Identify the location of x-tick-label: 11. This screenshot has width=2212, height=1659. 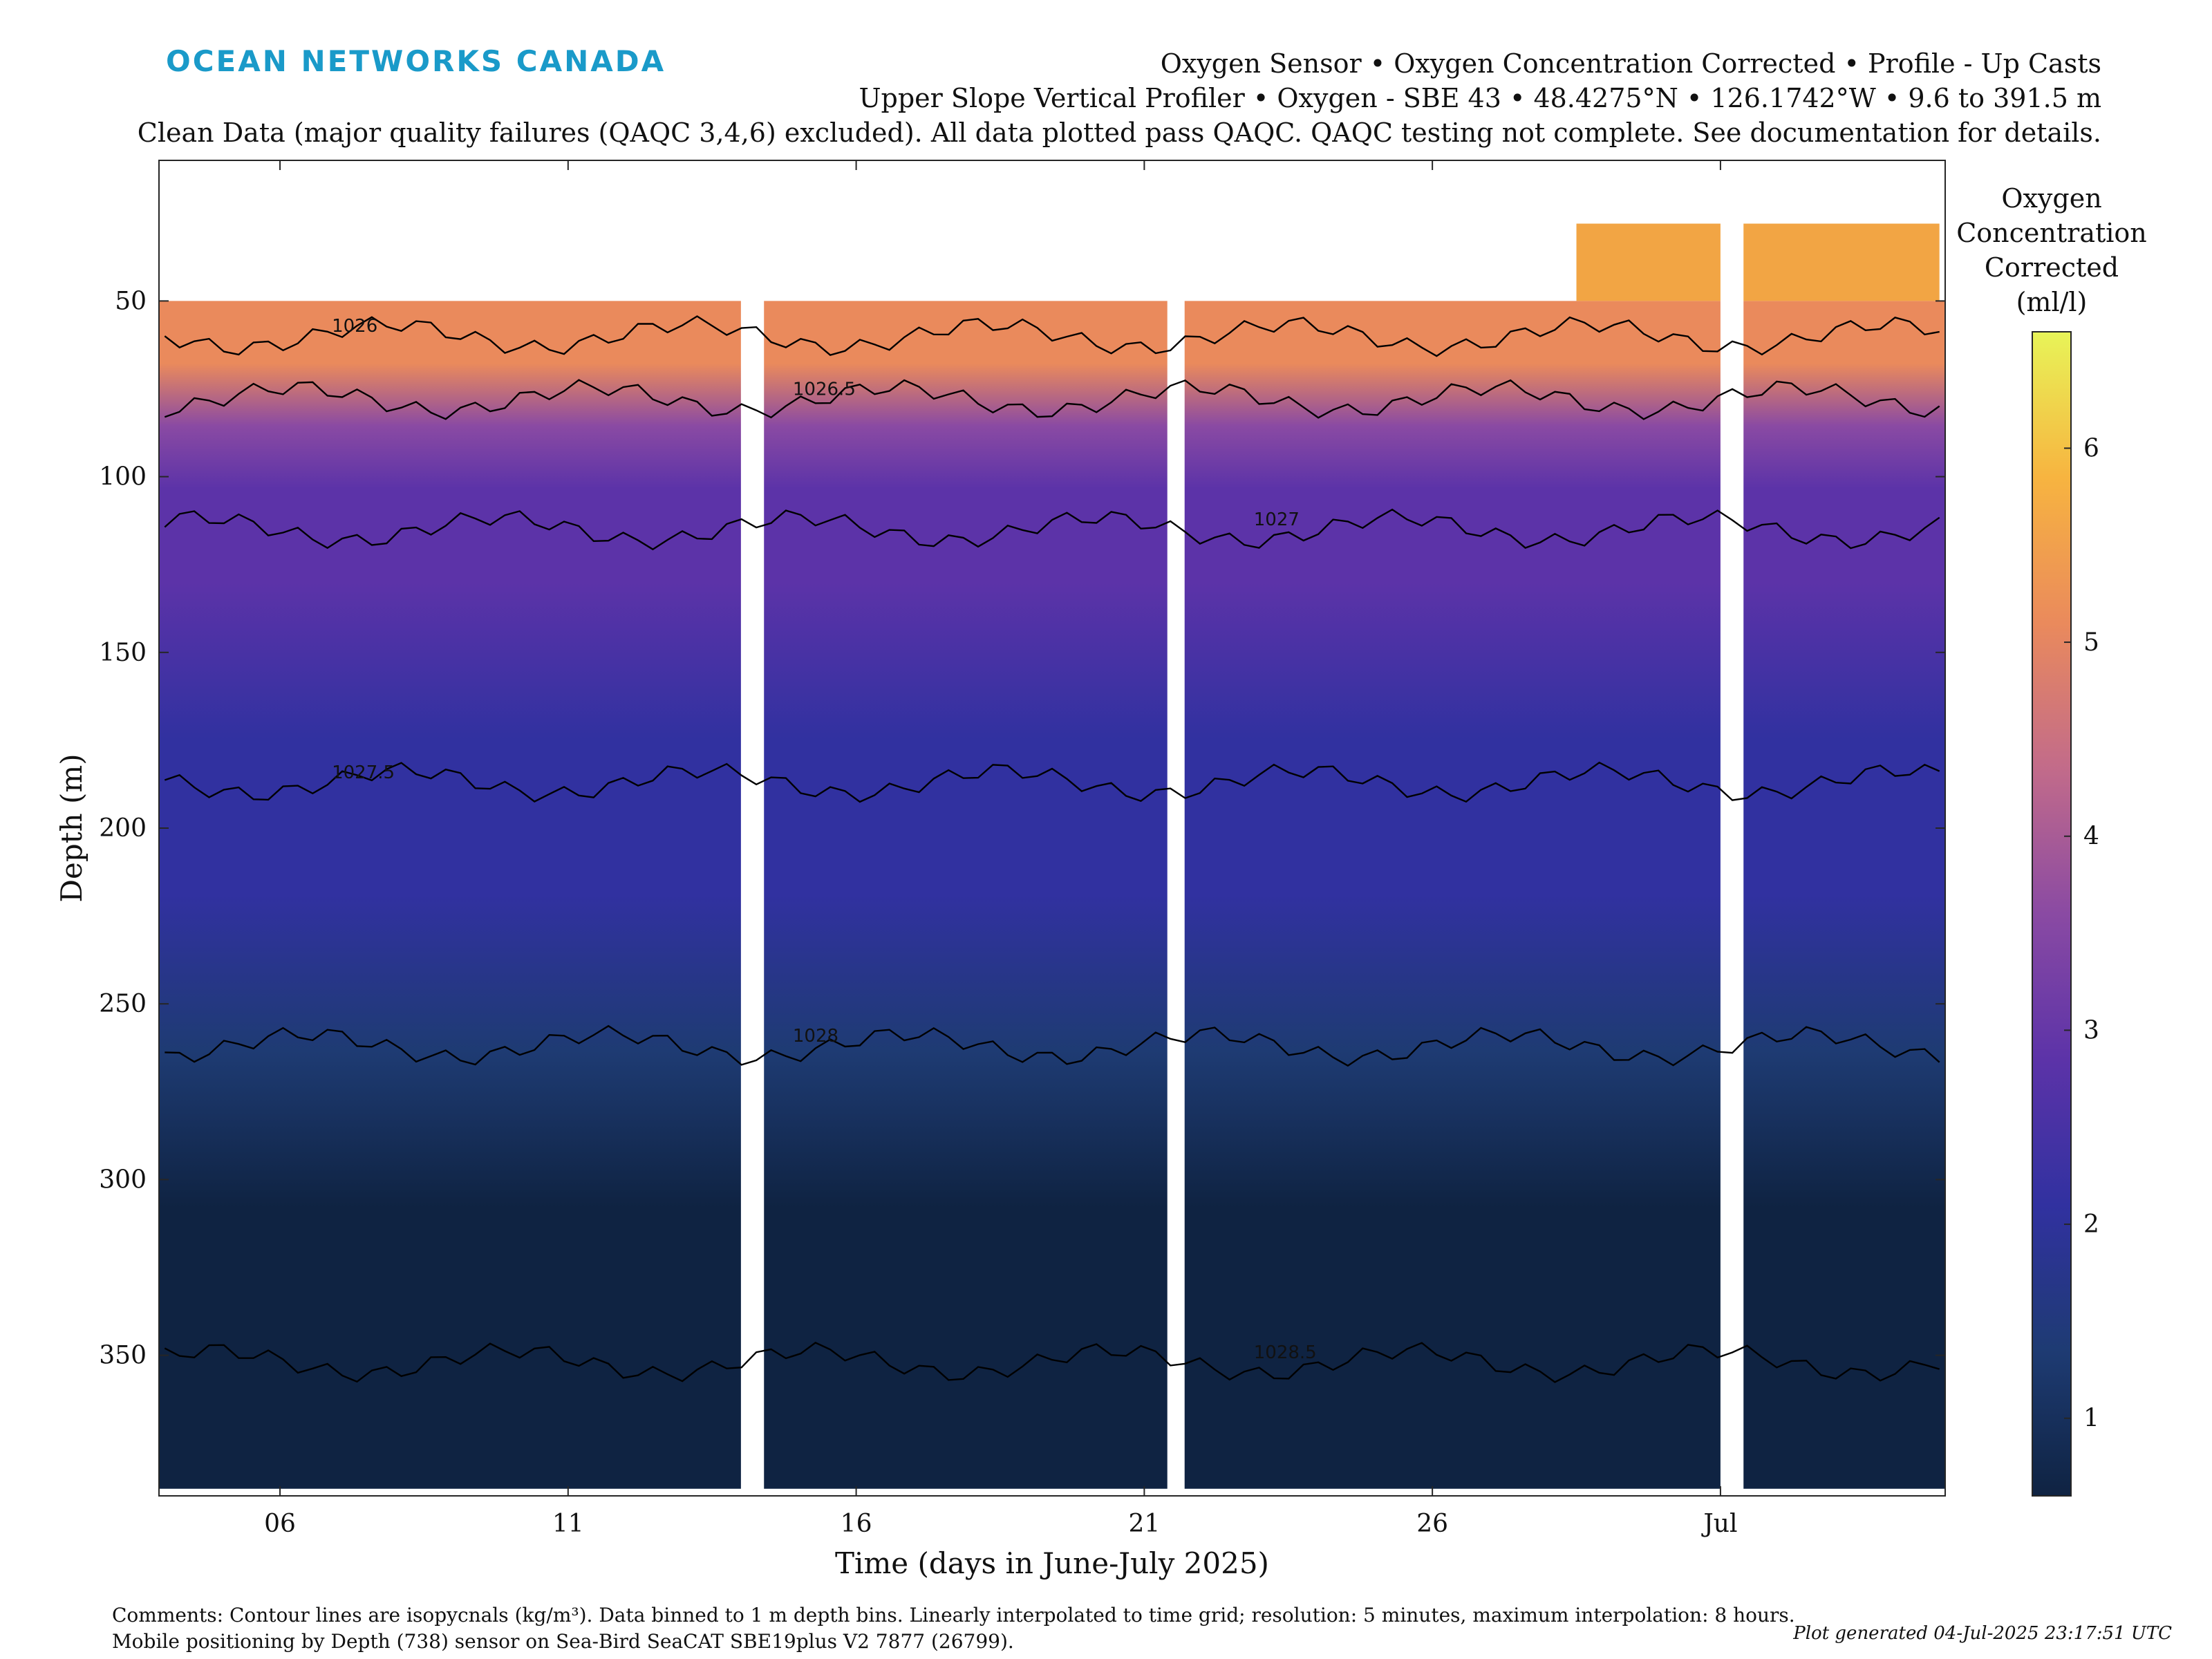
(568, 1524).